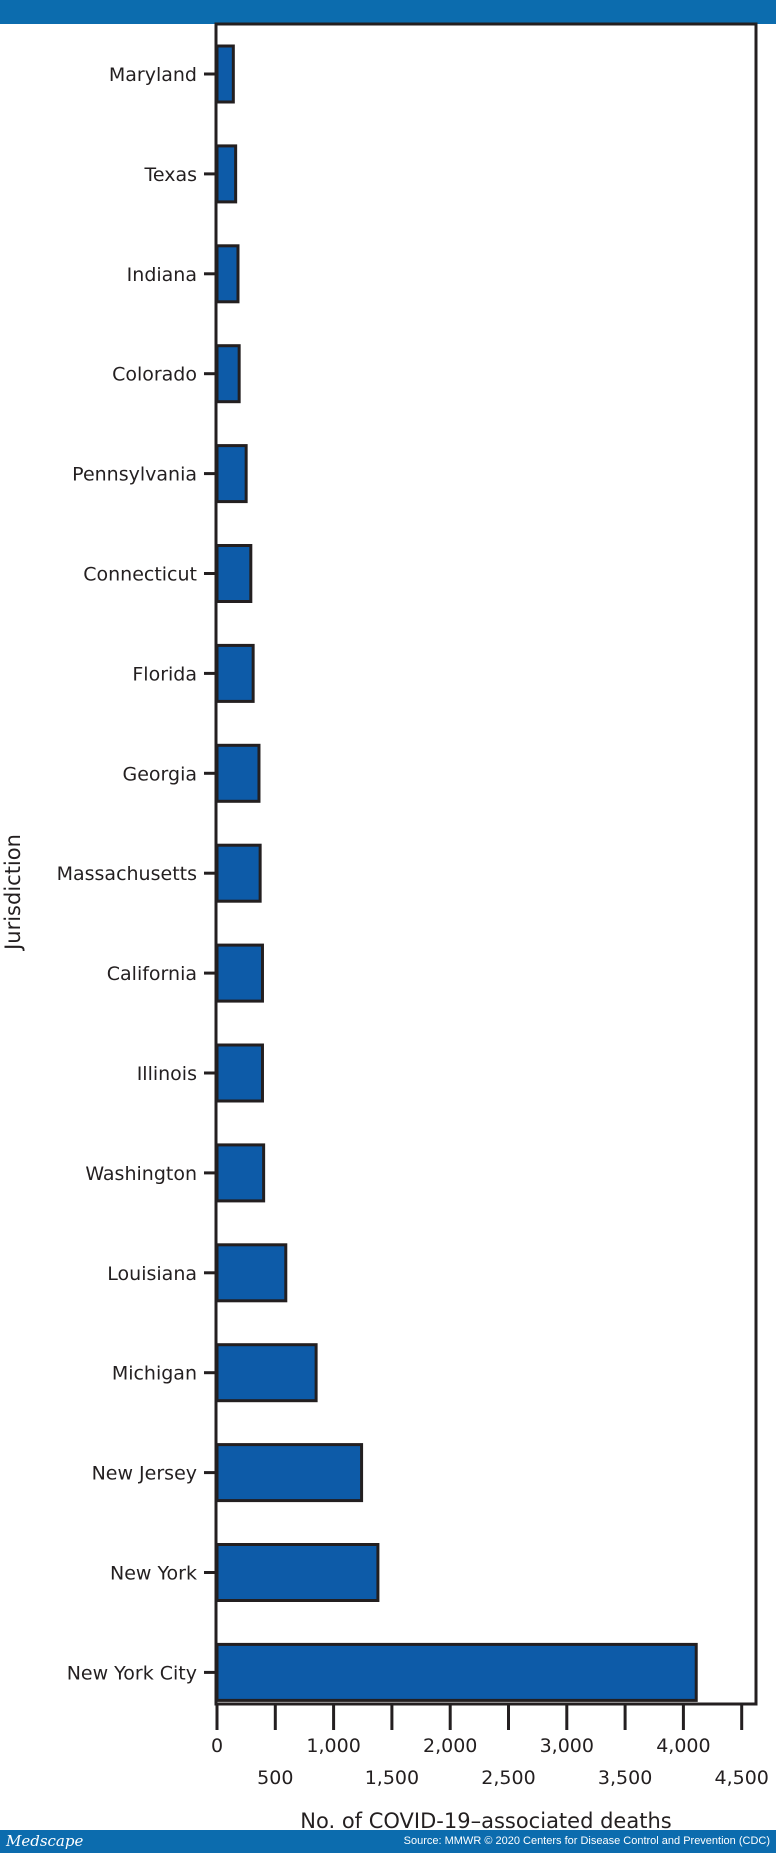 Image resolution: width=776 pixels, height=1853 pixels. I want to click on x-tick-label: 1,000, so click(333, 1746).